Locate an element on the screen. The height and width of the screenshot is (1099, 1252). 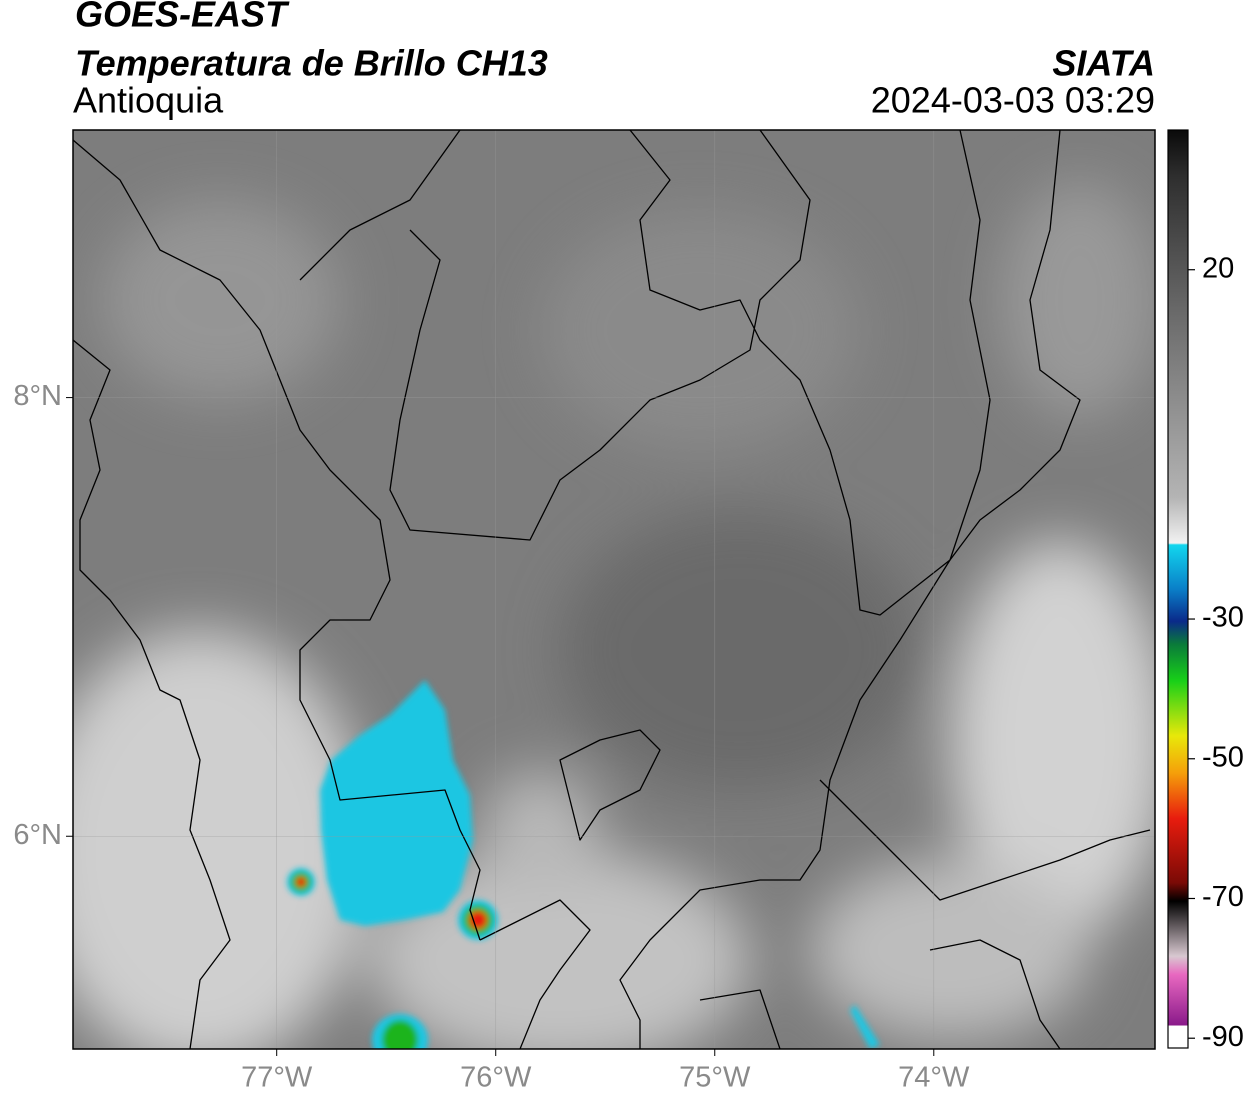
y-tick-label: 6°N is located at coordinates (37, 835).